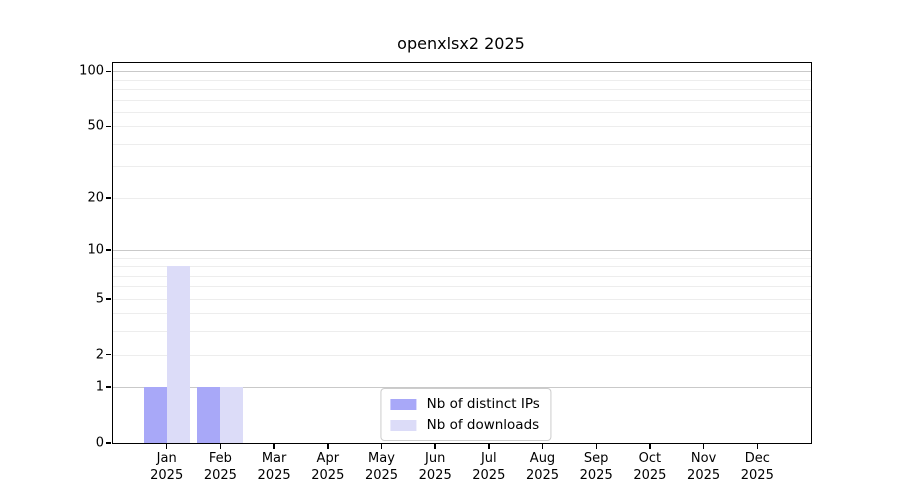 This screenshot has width=900, height=500. I want to click on y-tick-label: 50, so click(95, 126).